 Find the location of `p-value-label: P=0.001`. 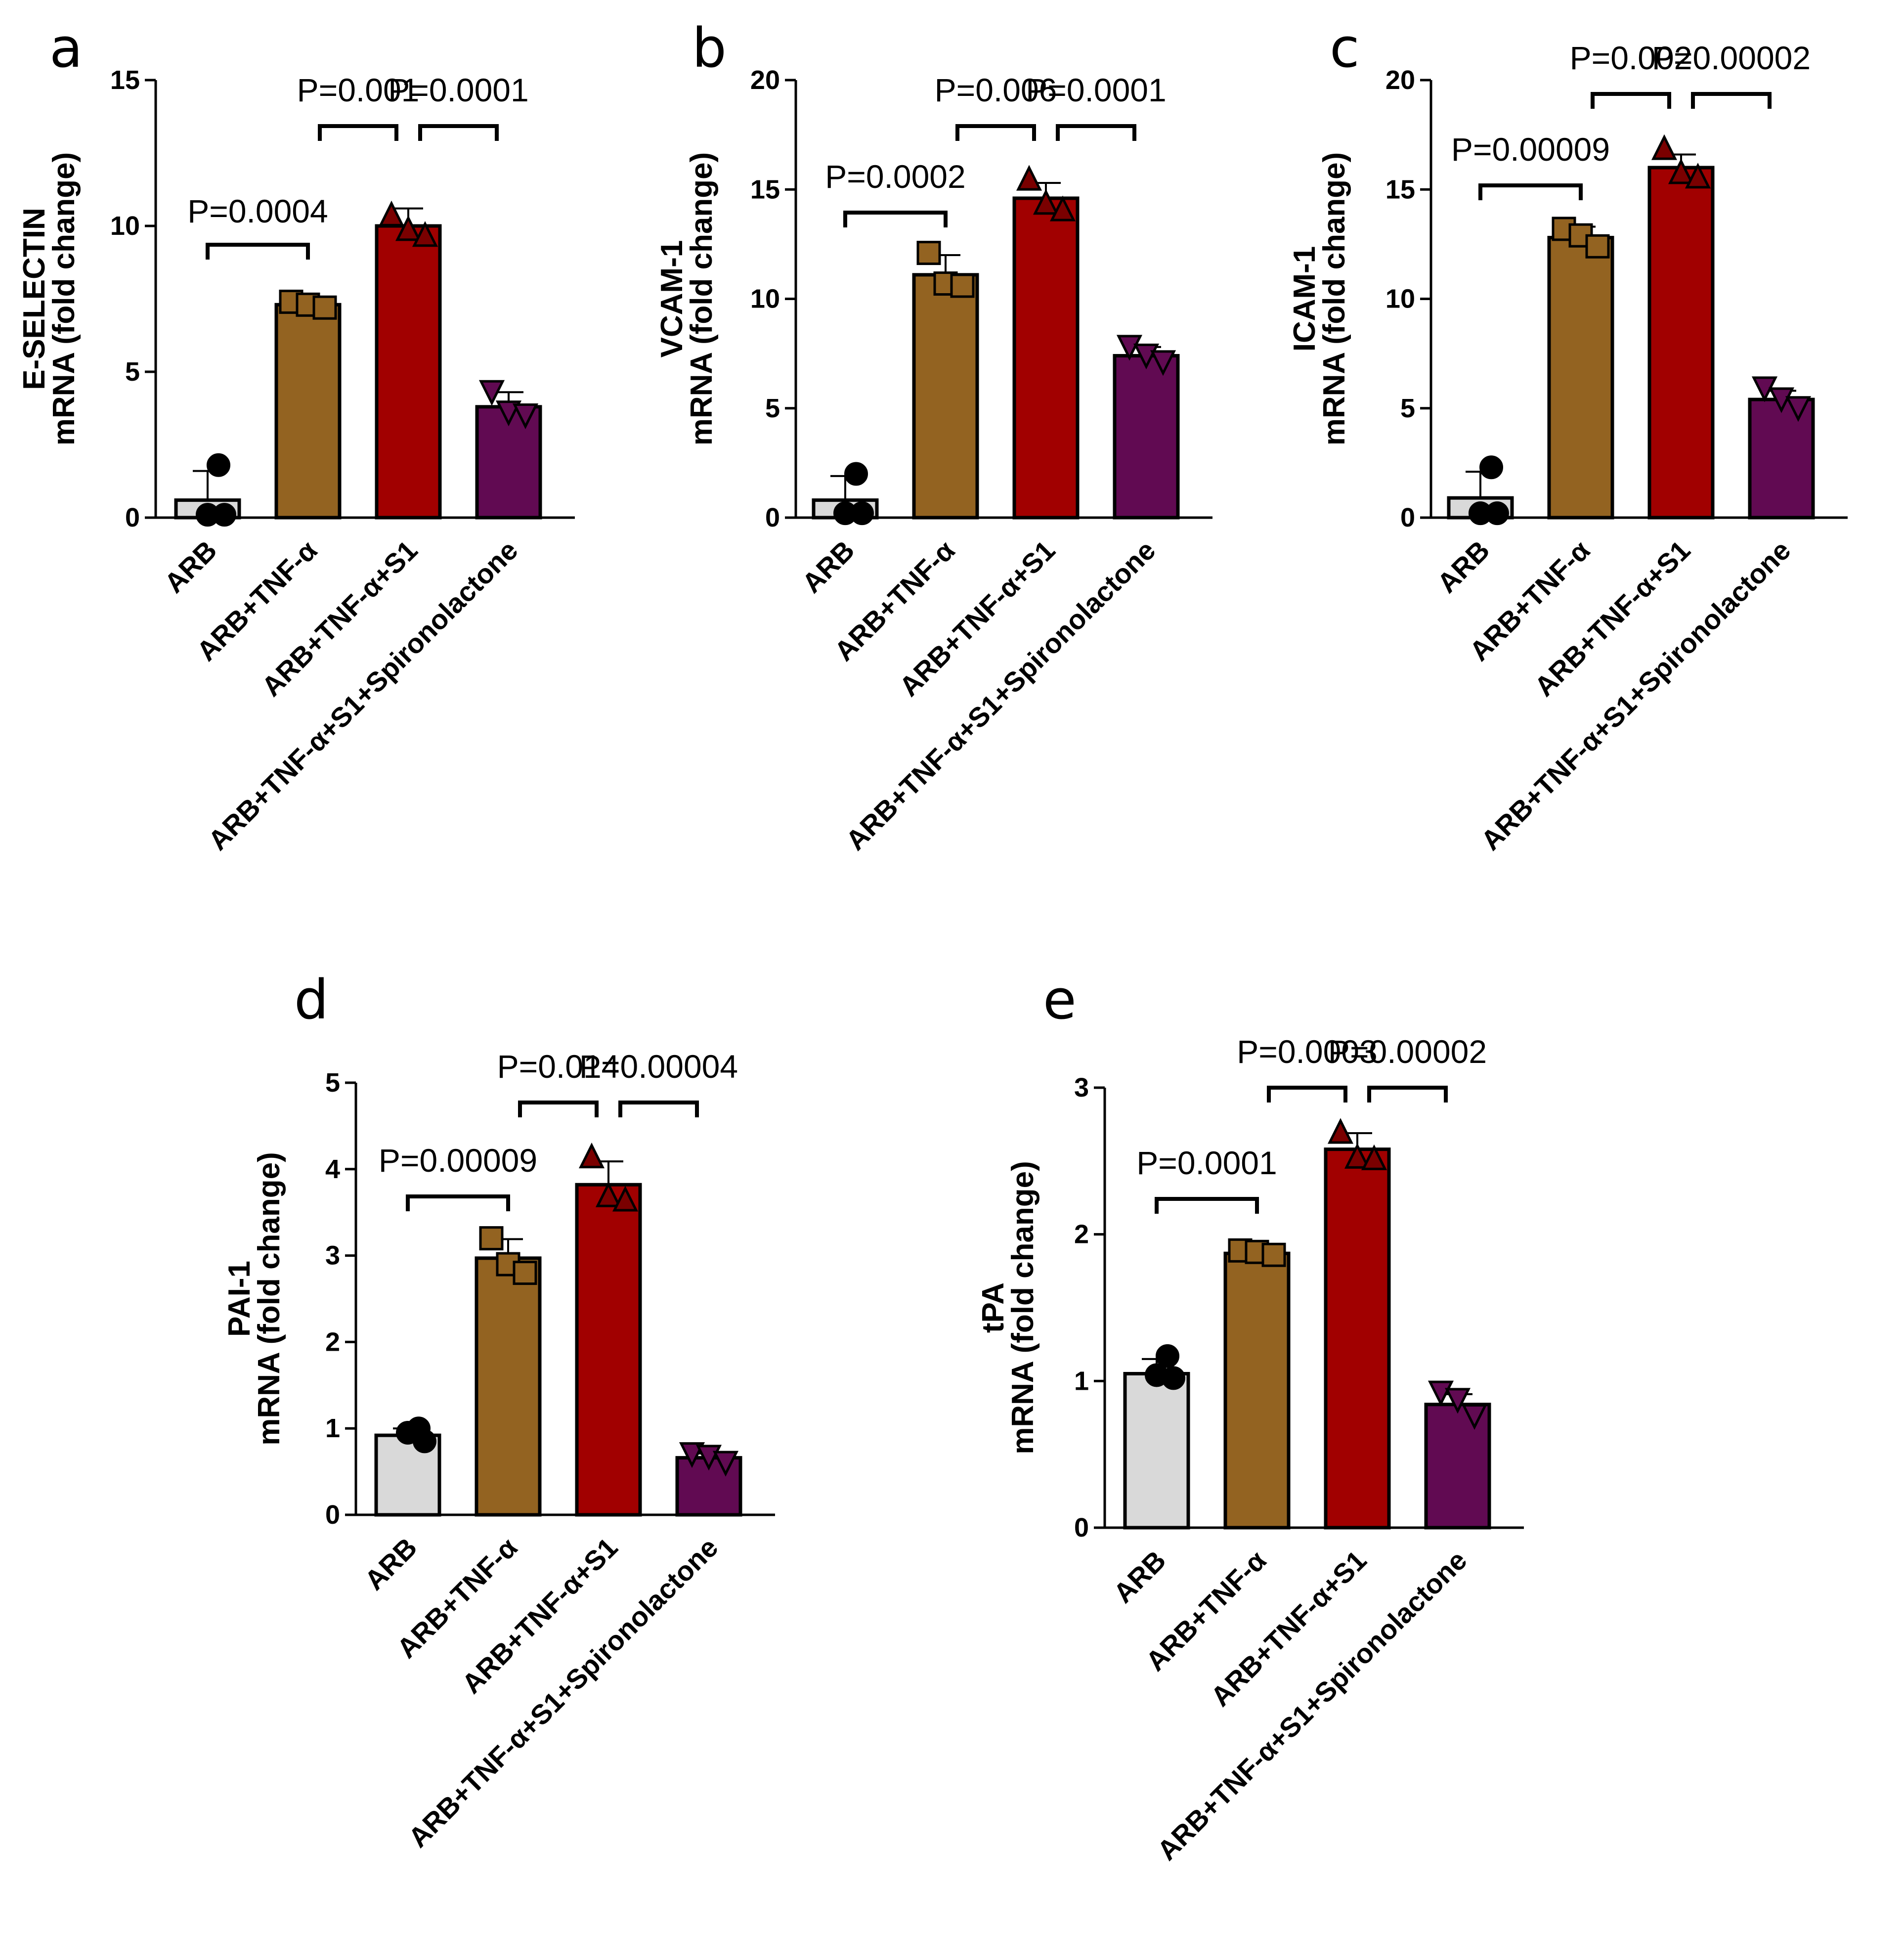

p-value-label: P=0.001 is located at coordinates (358, 90).